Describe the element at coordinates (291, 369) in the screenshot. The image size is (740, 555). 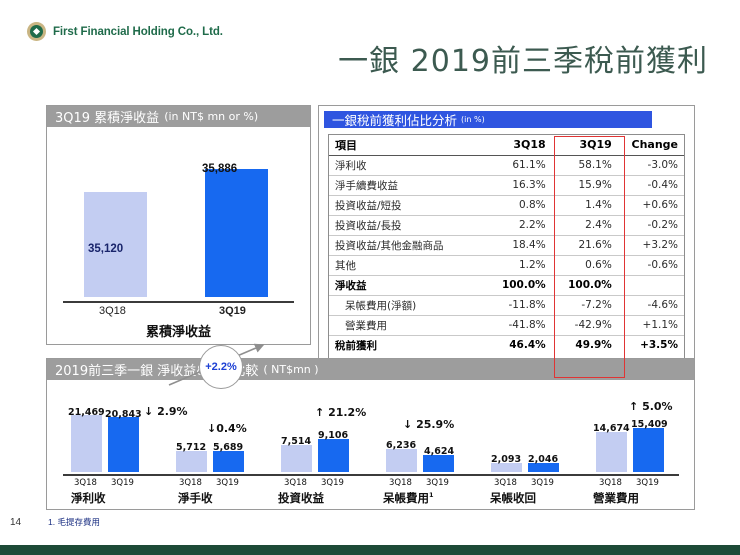
I see `bottom-panel-unit: ( NT$mn )` at that location.